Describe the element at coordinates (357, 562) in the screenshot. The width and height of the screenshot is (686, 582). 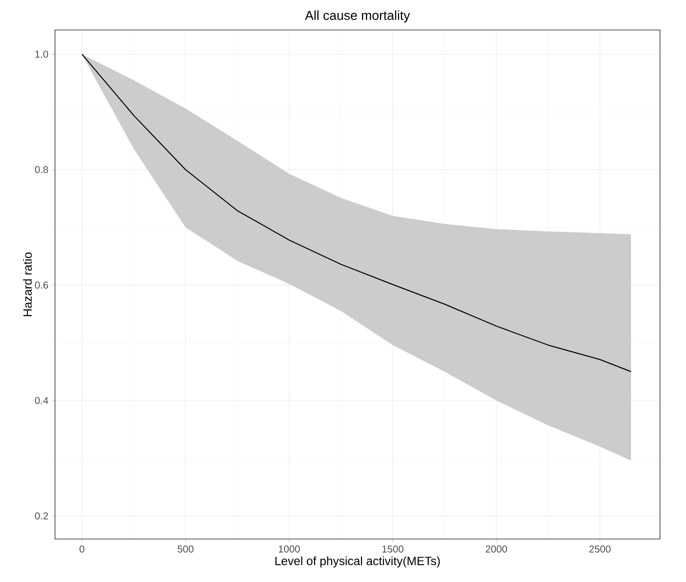
I see `x-axis-title: Level of physical activity(METs)` at that location.